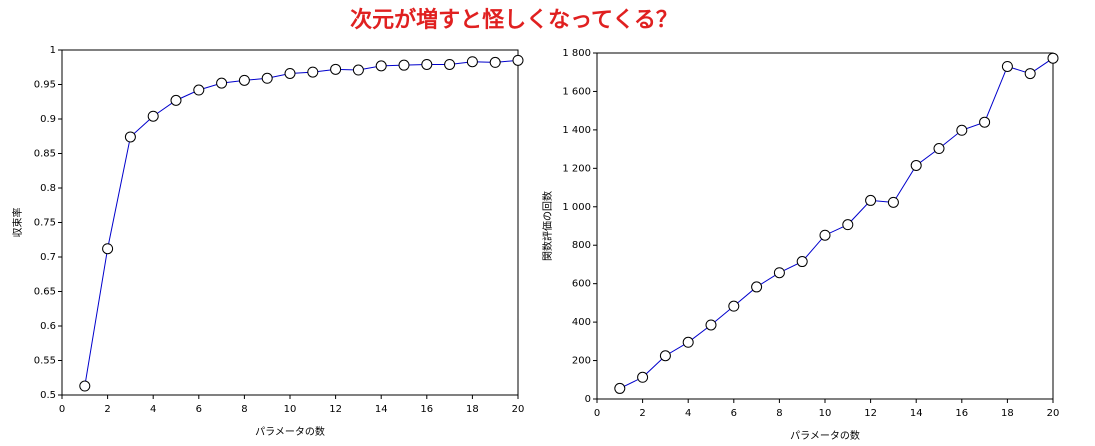  I want to click on y-tick-label: 0.75, so click(45, 223).